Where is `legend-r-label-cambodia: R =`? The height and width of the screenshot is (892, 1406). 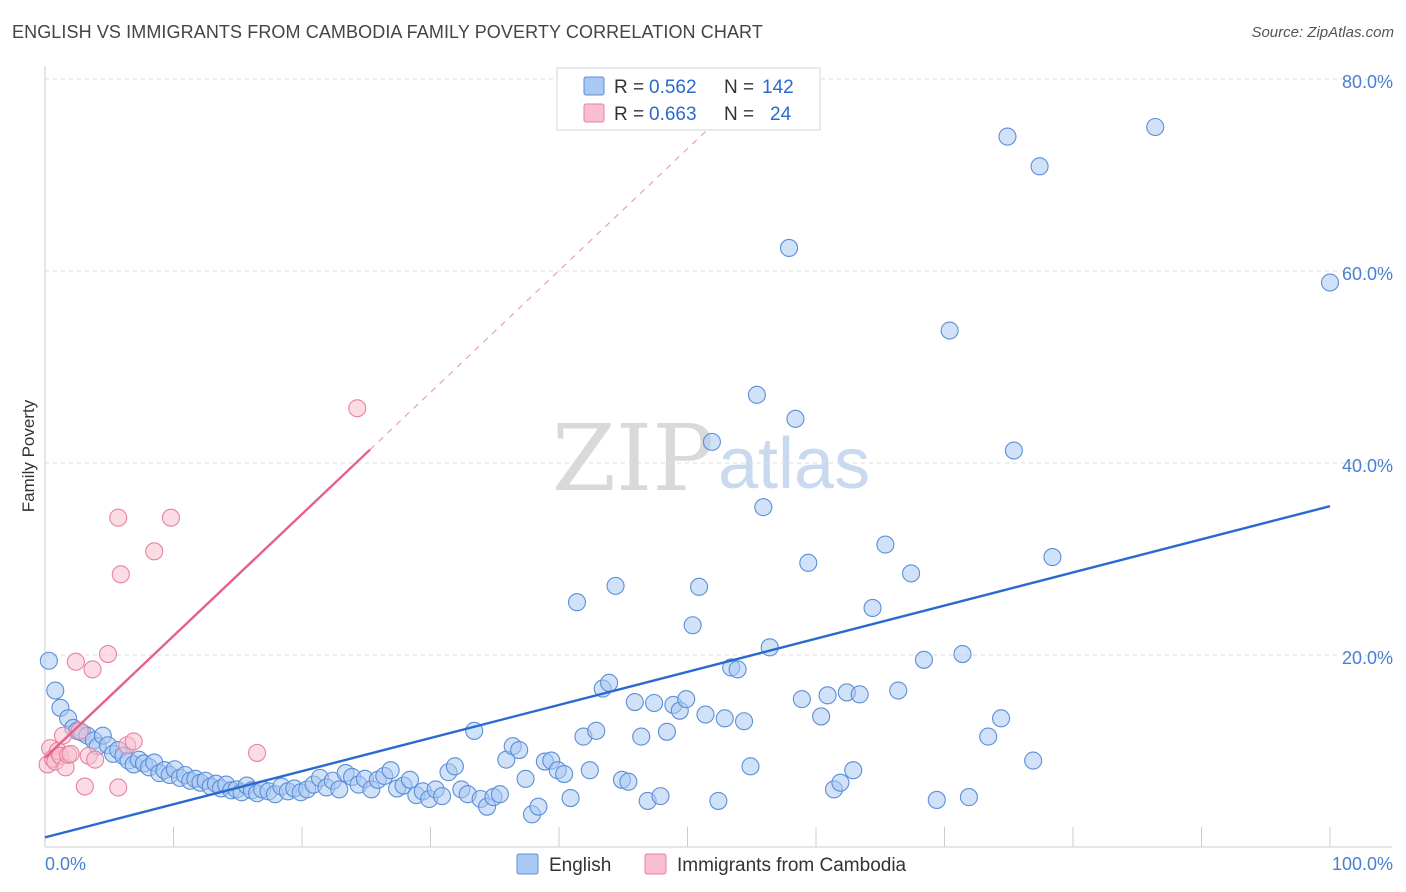 legend-r-label-cambodia: R = is located at coordinates (629, 114).